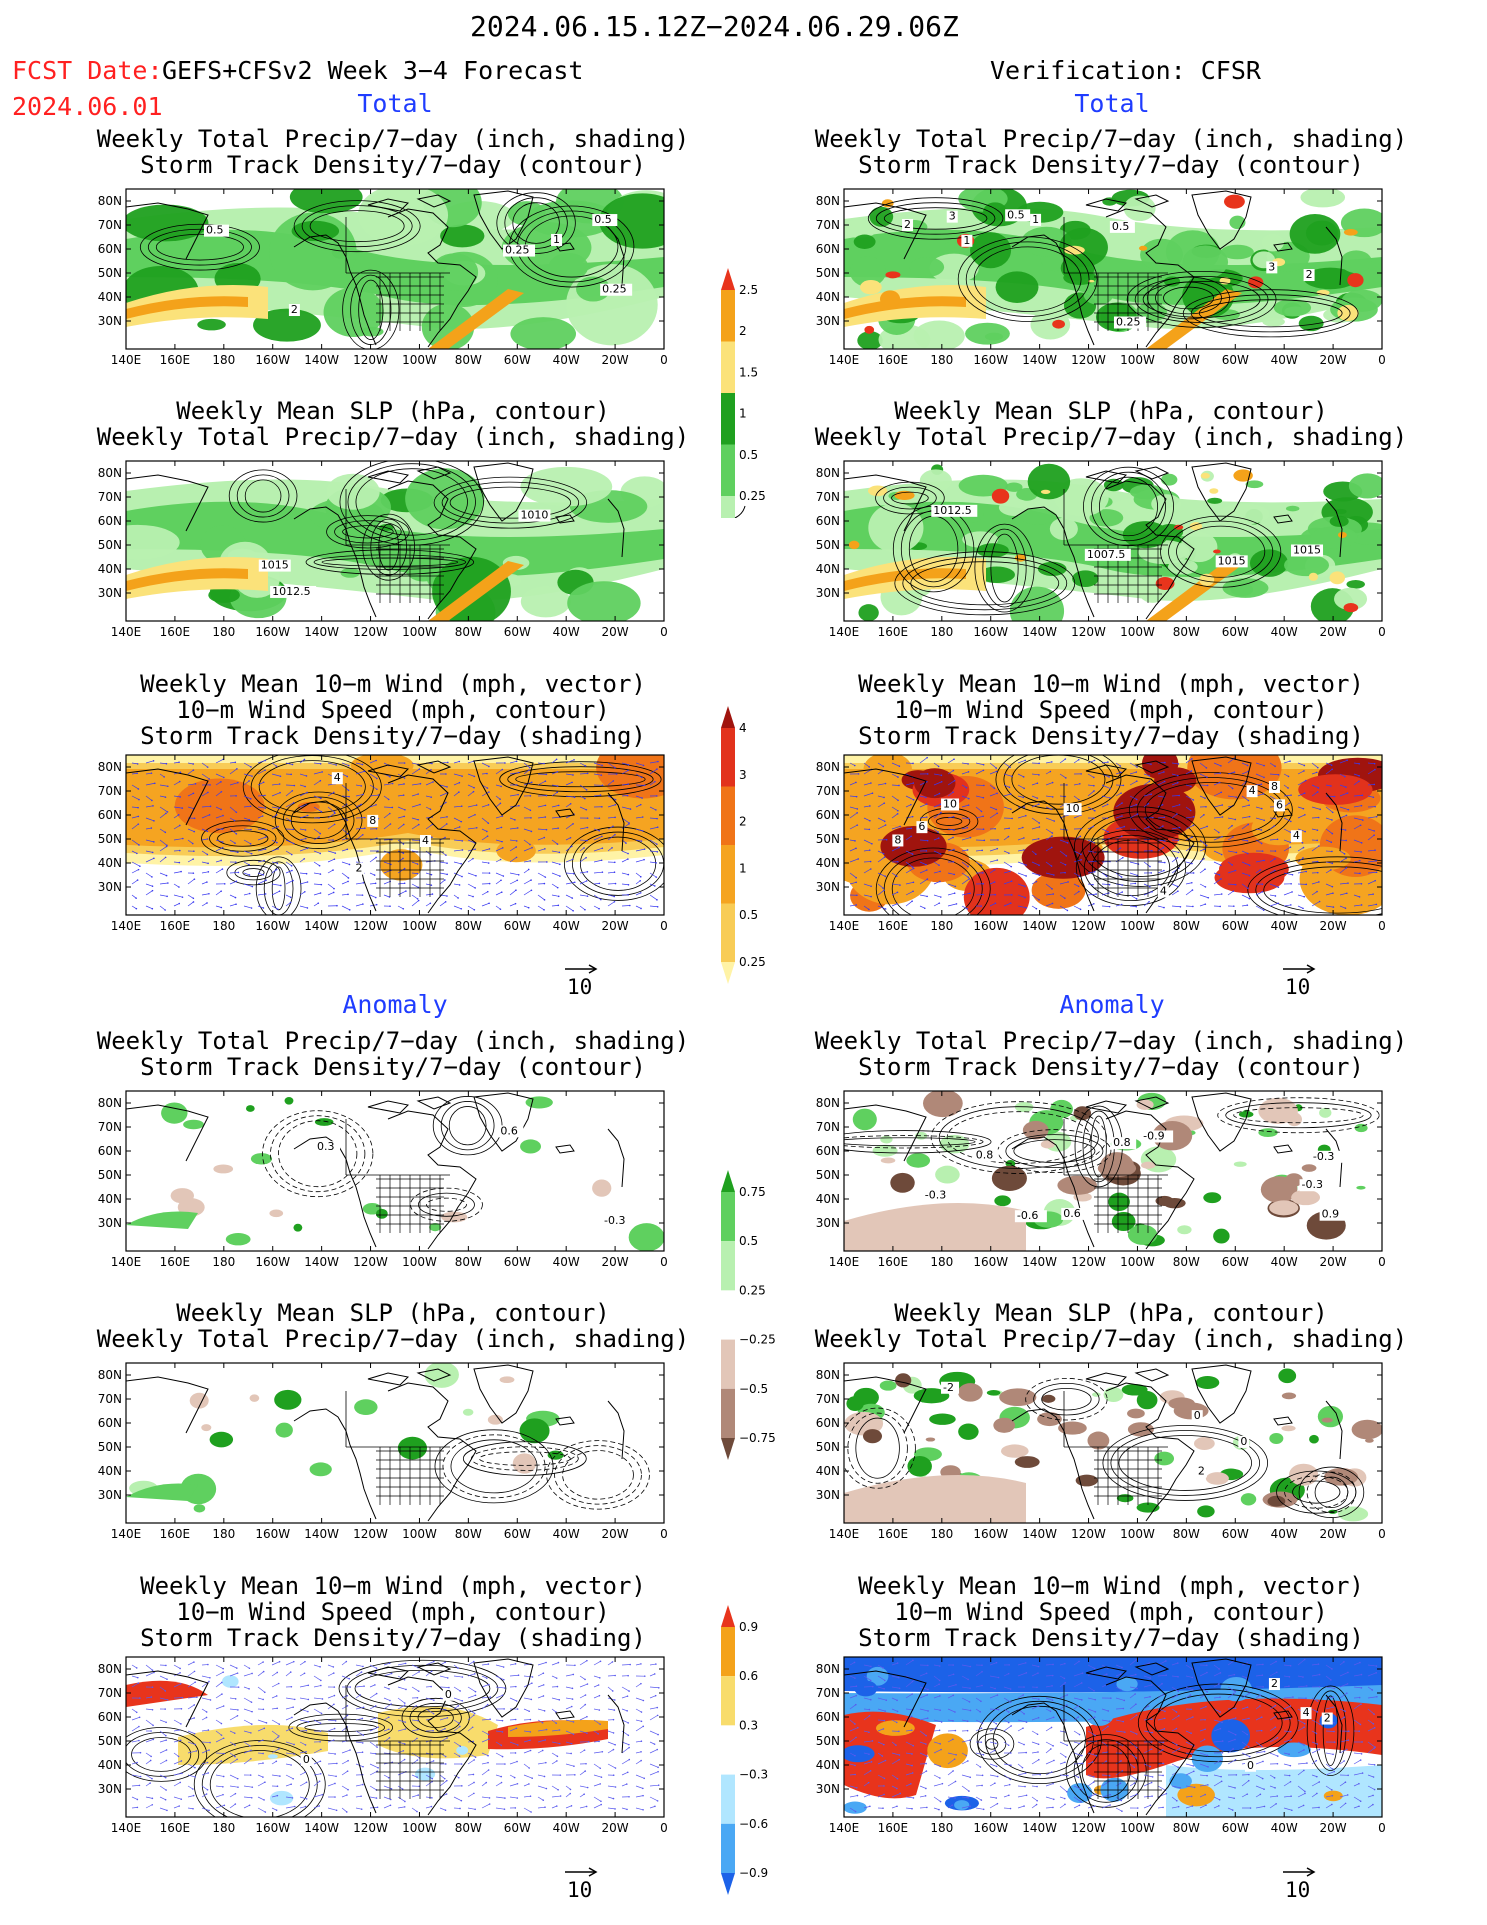 The image size is (1487, 1925). What do you see at coordinates (1243, 1441) in the screenshot?
I see `svg-text: 0` at bounding box center [1243, 1441].